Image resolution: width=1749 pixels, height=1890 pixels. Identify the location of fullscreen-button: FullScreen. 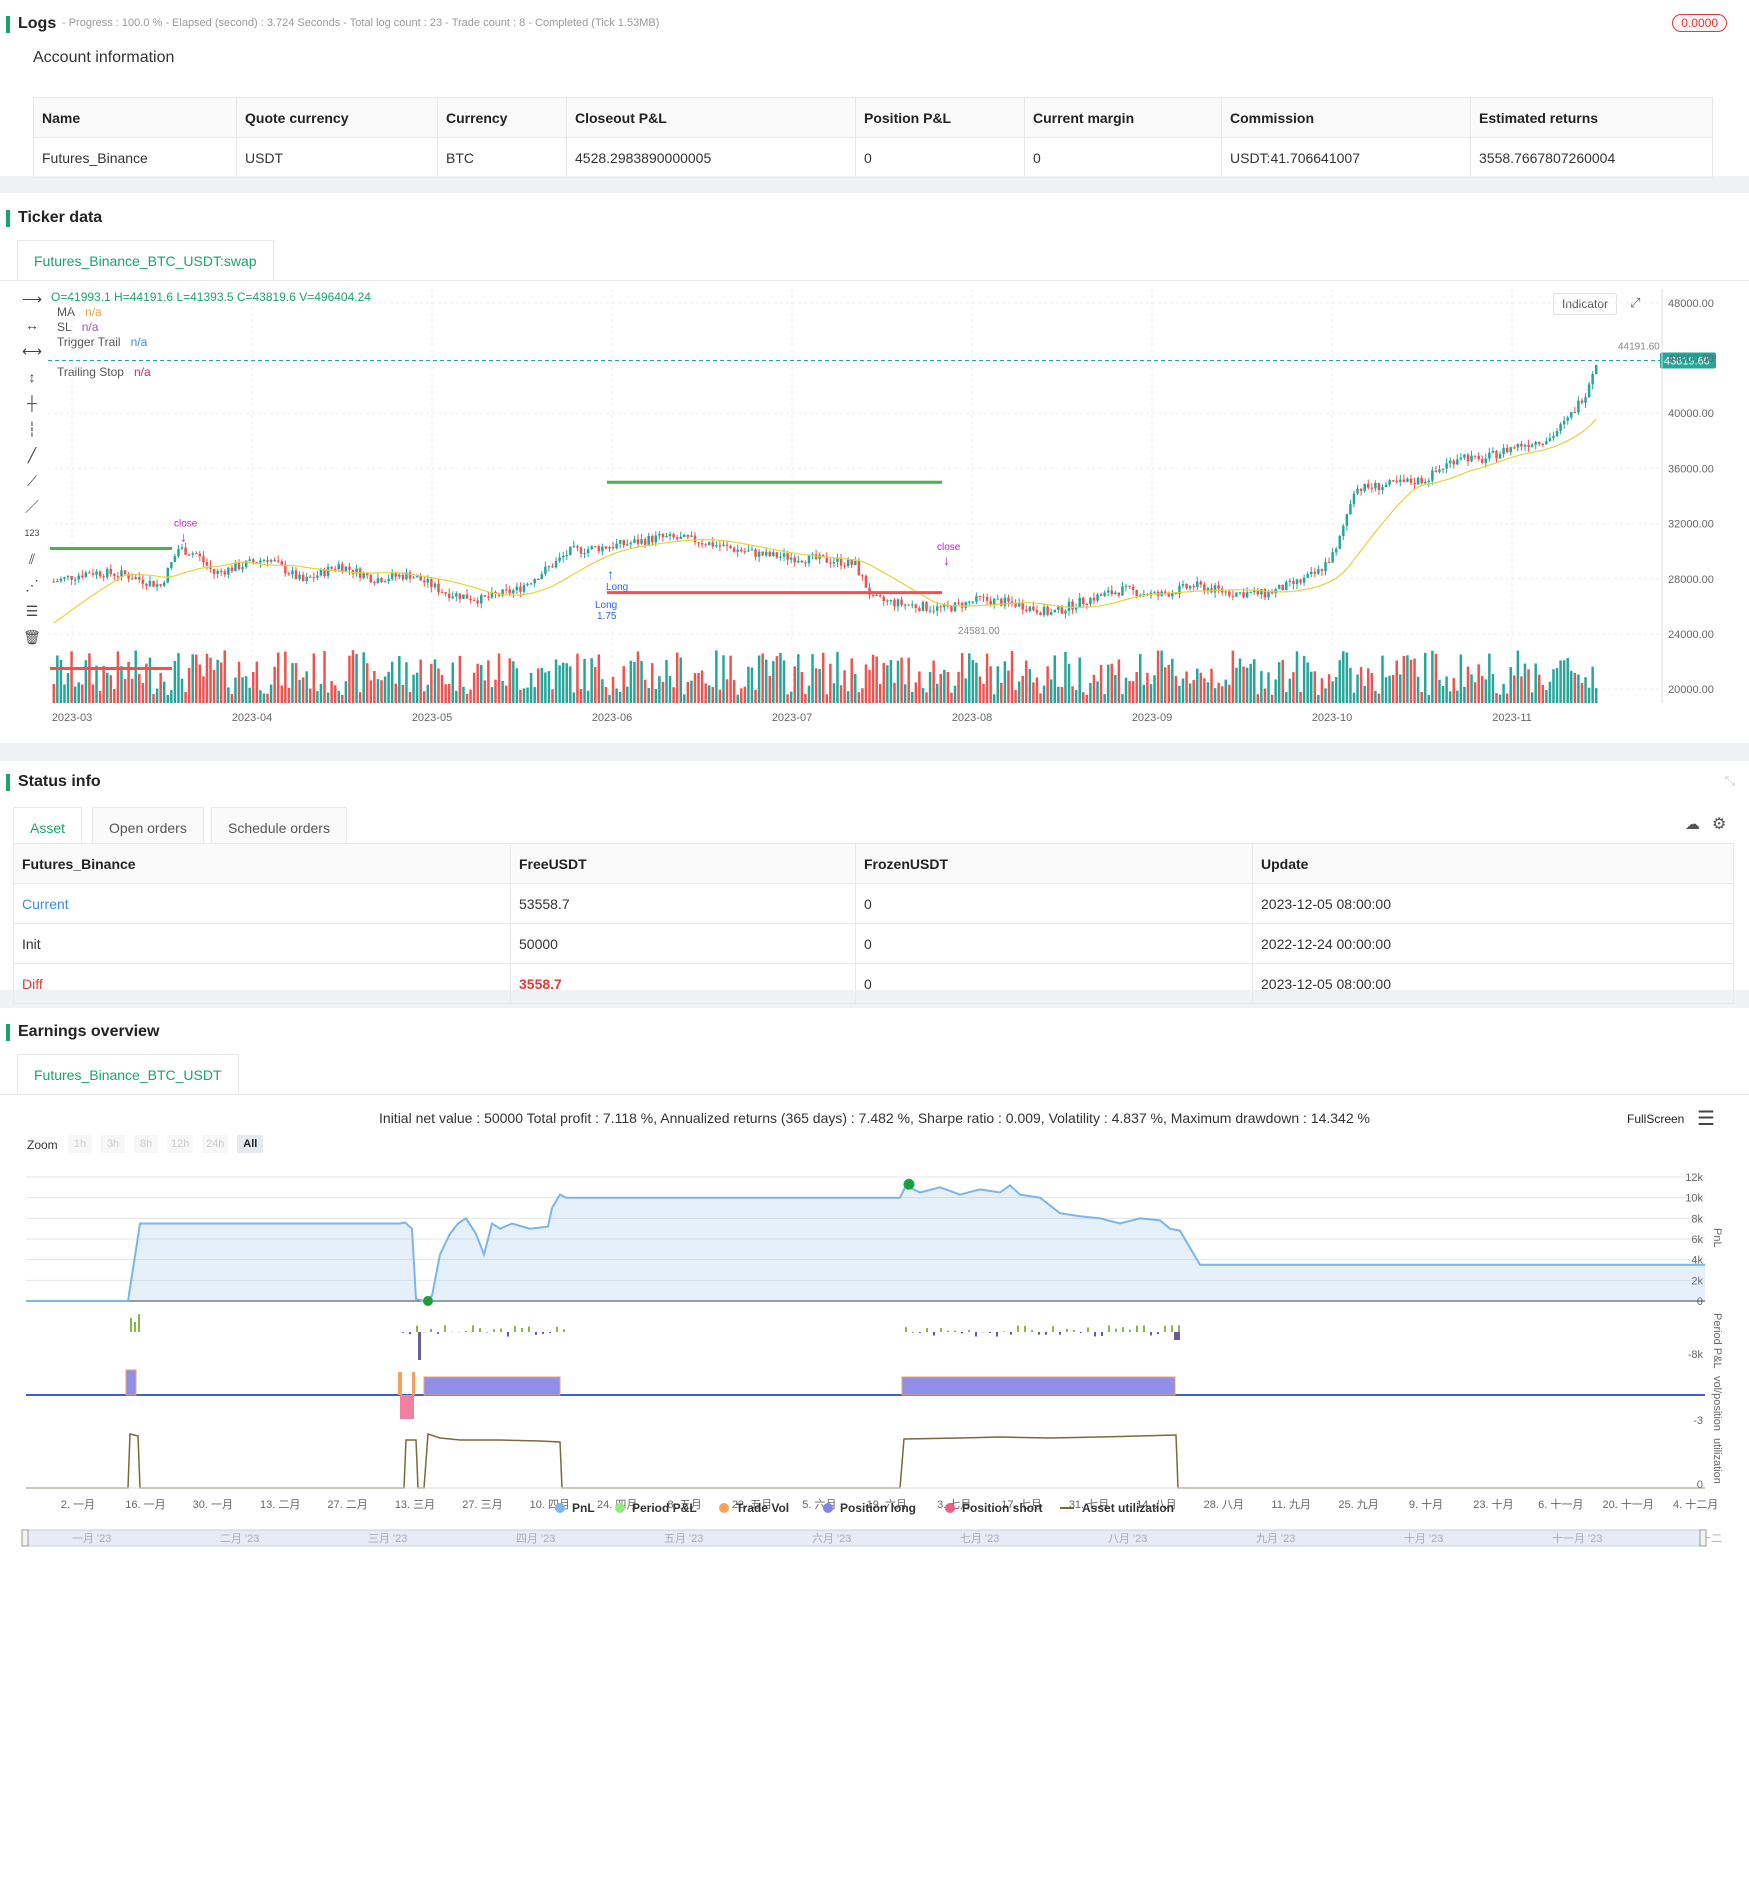
(1655, 1119).